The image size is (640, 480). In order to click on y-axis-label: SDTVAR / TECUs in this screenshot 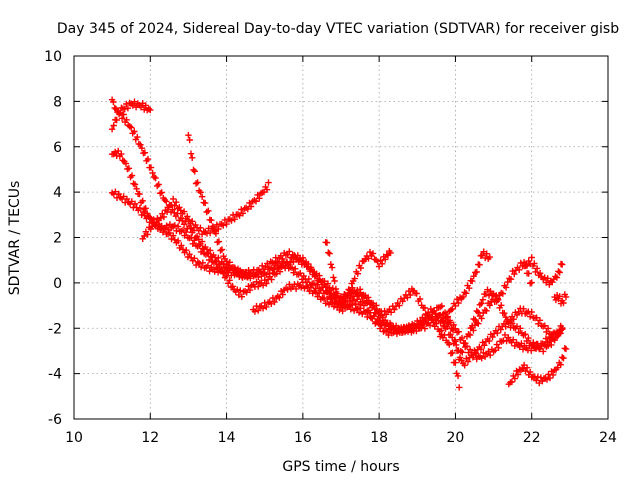, I will do `click(15, 238)`.